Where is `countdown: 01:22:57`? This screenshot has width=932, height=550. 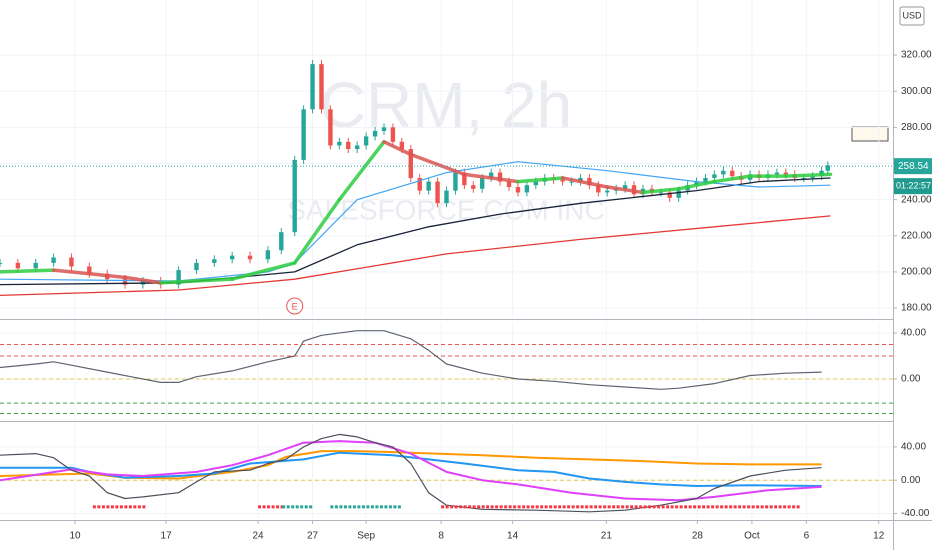
countdown: 01:22:57 is located at coordinates (913, 186).